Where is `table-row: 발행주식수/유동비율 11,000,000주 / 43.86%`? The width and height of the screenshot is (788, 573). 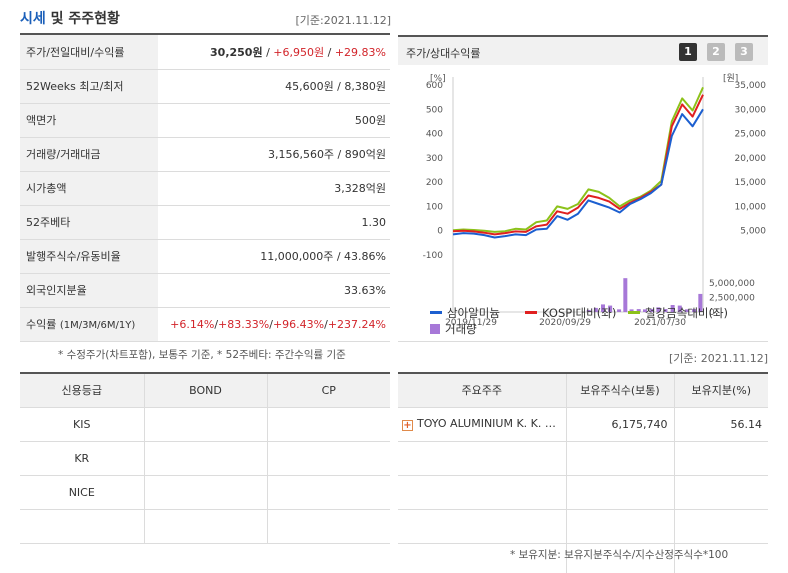 table-row: 발행주식수/유동비율 11,000,000주 / 43.86% is located at coordinates (205, 256).